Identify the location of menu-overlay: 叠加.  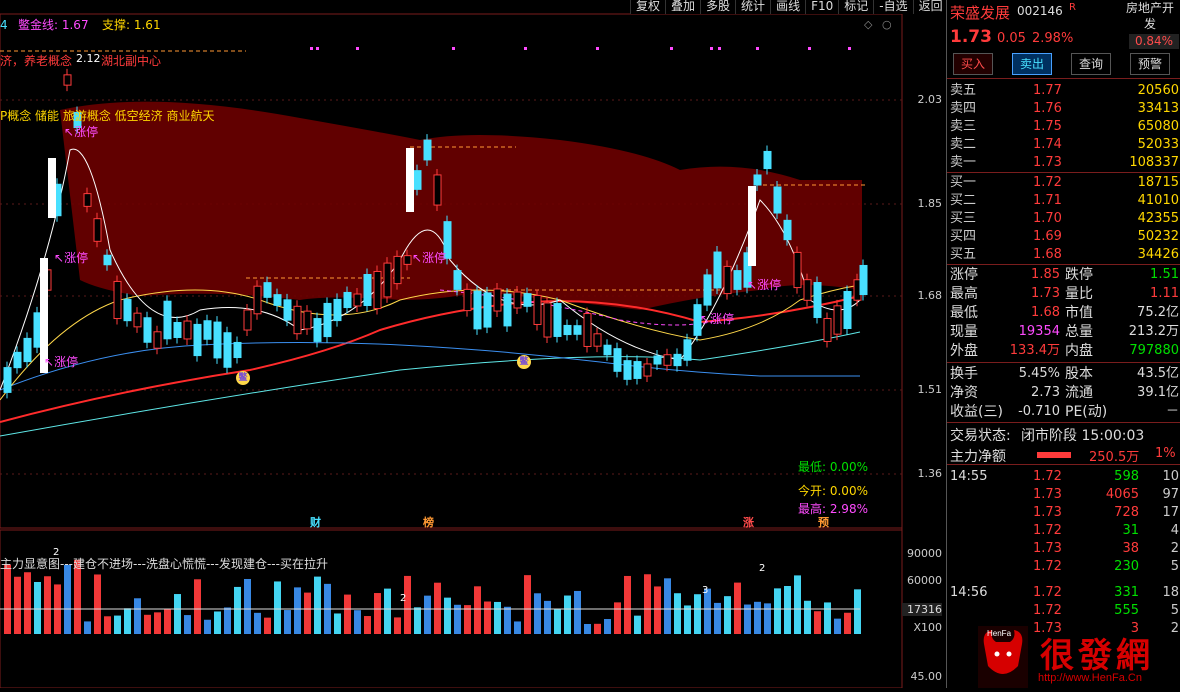
(682, 7).